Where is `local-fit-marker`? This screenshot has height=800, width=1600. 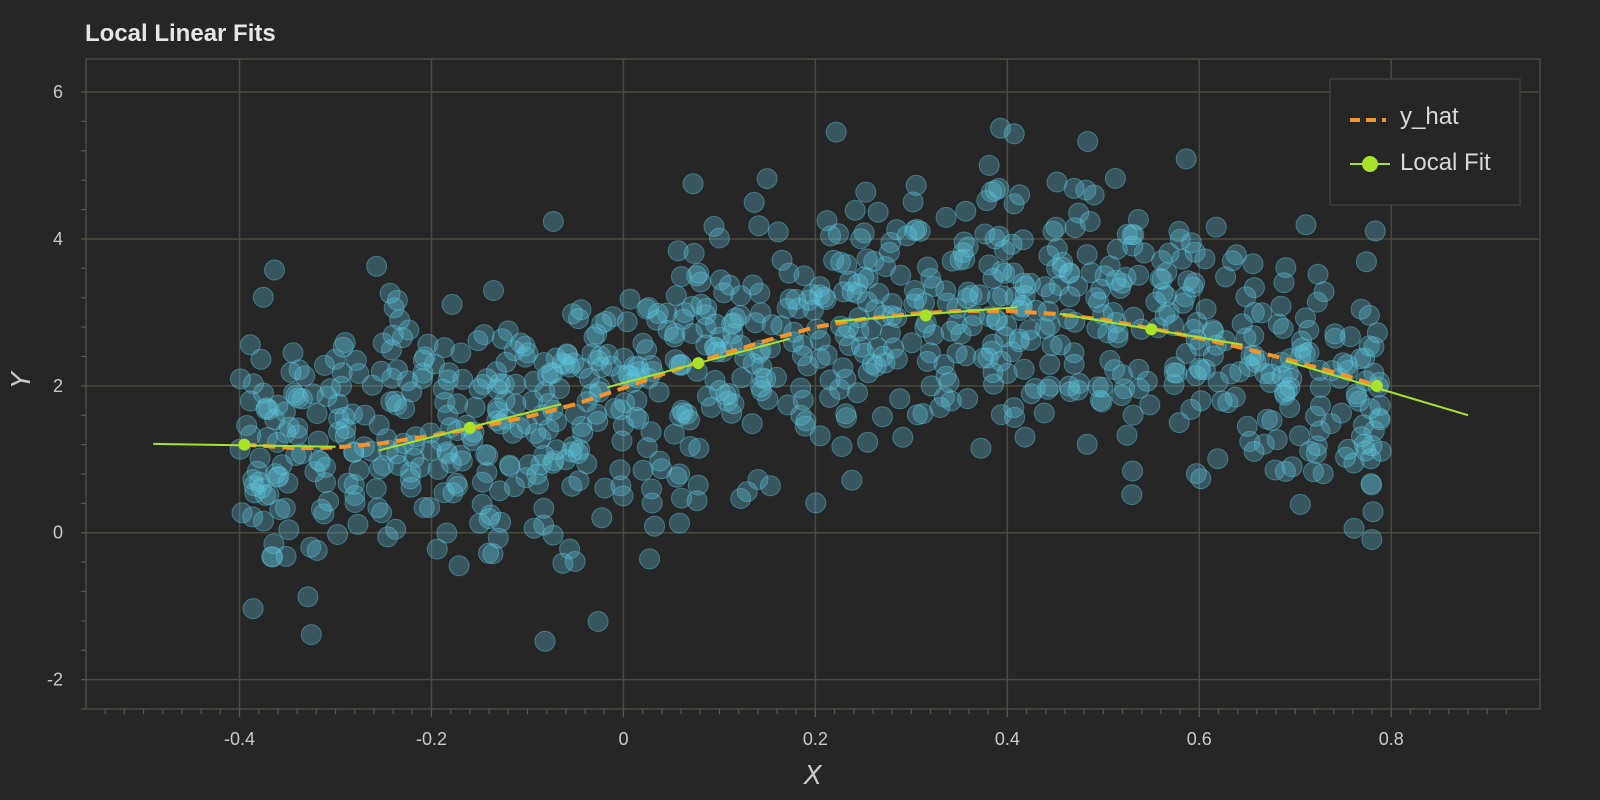 local-fit-marker is located at coordinates (925, 315).